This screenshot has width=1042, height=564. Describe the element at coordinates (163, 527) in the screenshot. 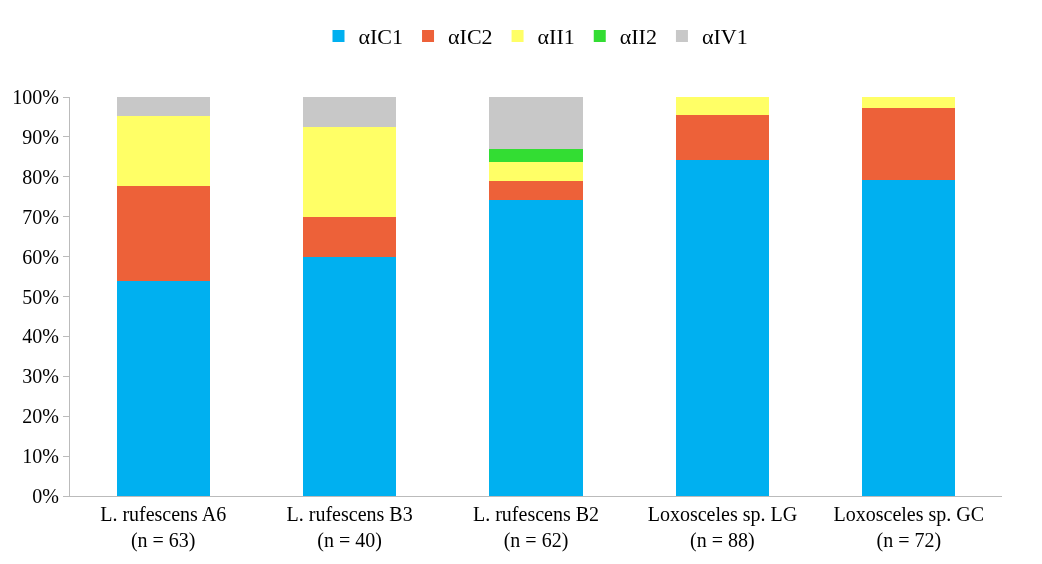

I see `x-tick-label: L. rufescens A6 (n = 63)` at that location.